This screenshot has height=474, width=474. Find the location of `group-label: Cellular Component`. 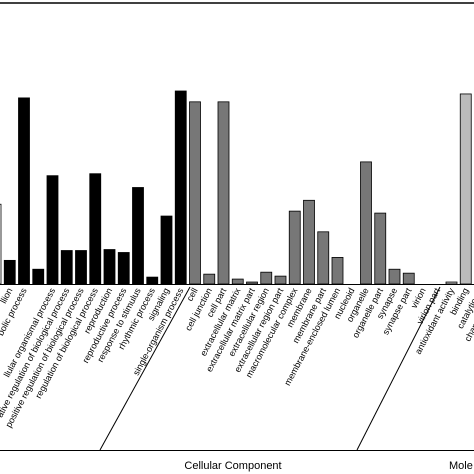

group-label: Cellular Component is located at coordinates (232, 466).